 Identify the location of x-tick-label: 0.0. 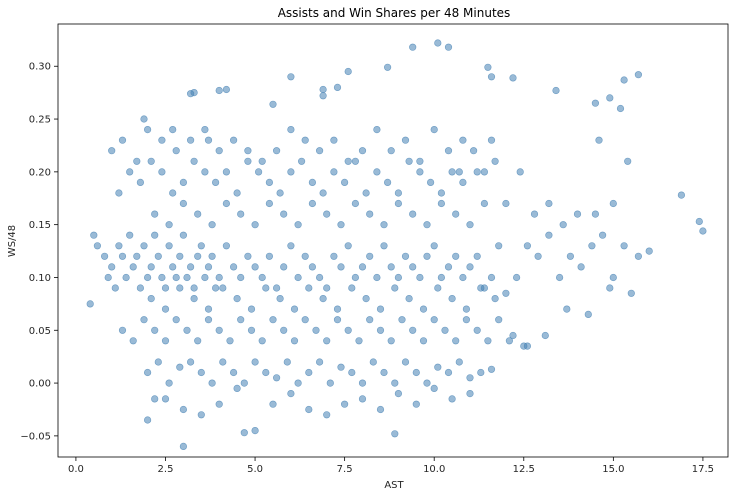
(76, 469).